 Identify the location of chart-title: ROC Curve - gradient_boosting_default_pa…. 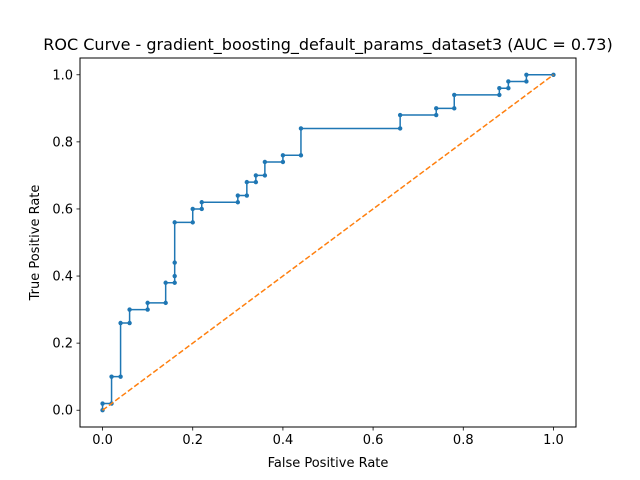
(327, 45).